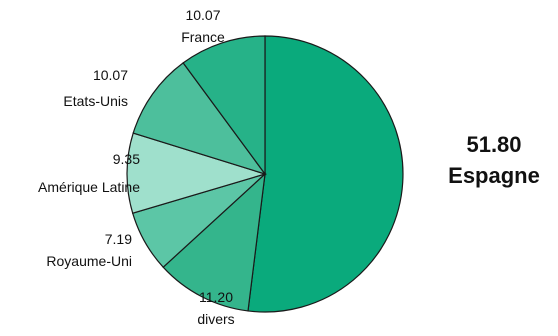 The image size is (558, 336). What do you see at coordinates (89, 187) in the screenshot?
I see `slice-label-am-rique-latine: Amérique Latine` at bounding box center [89, 187].